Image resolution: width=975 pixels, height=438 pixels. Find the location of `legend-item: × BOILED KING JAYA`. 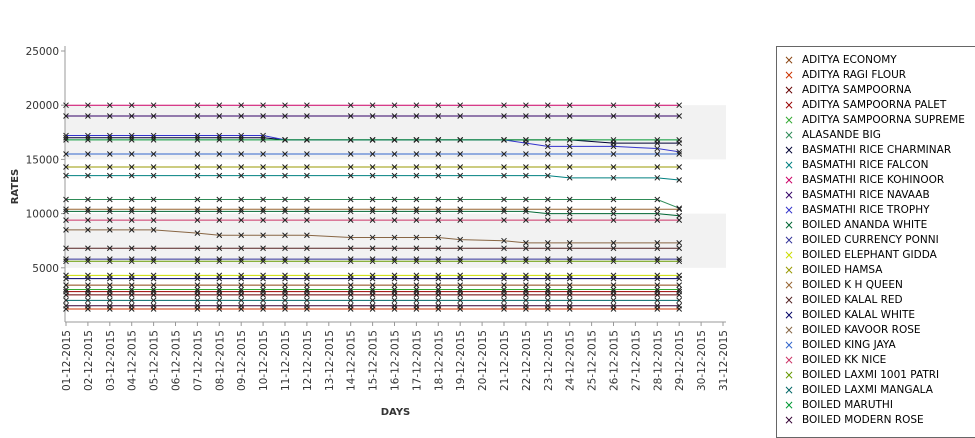

legend-item: × BOILED KING JAYA is located at coordinates (839, 344).